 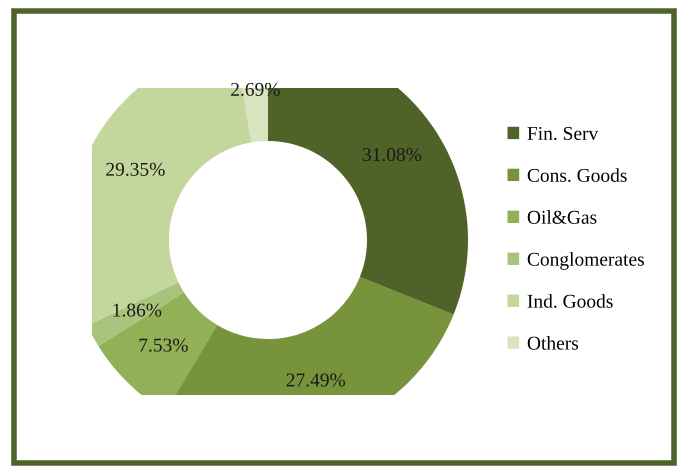 What do you see at coordinates (570, 301) in the screenshot?
I see `legend-label: Ind. Goods` at bounding box center [570, 301].